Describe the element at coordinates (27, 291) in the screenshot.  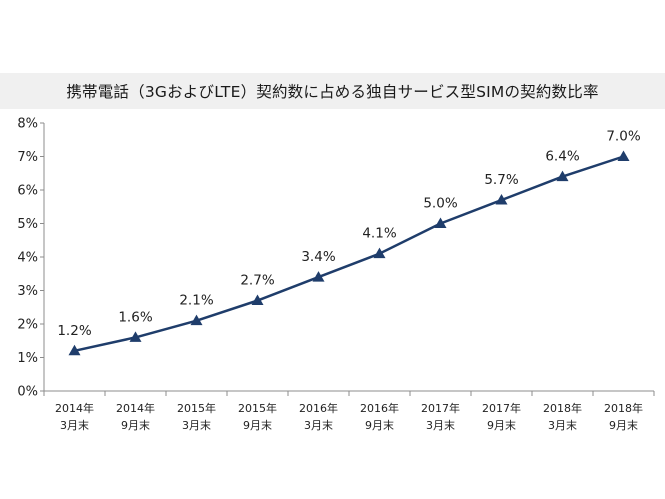
I see `y-tick-label: 3%` at that location.